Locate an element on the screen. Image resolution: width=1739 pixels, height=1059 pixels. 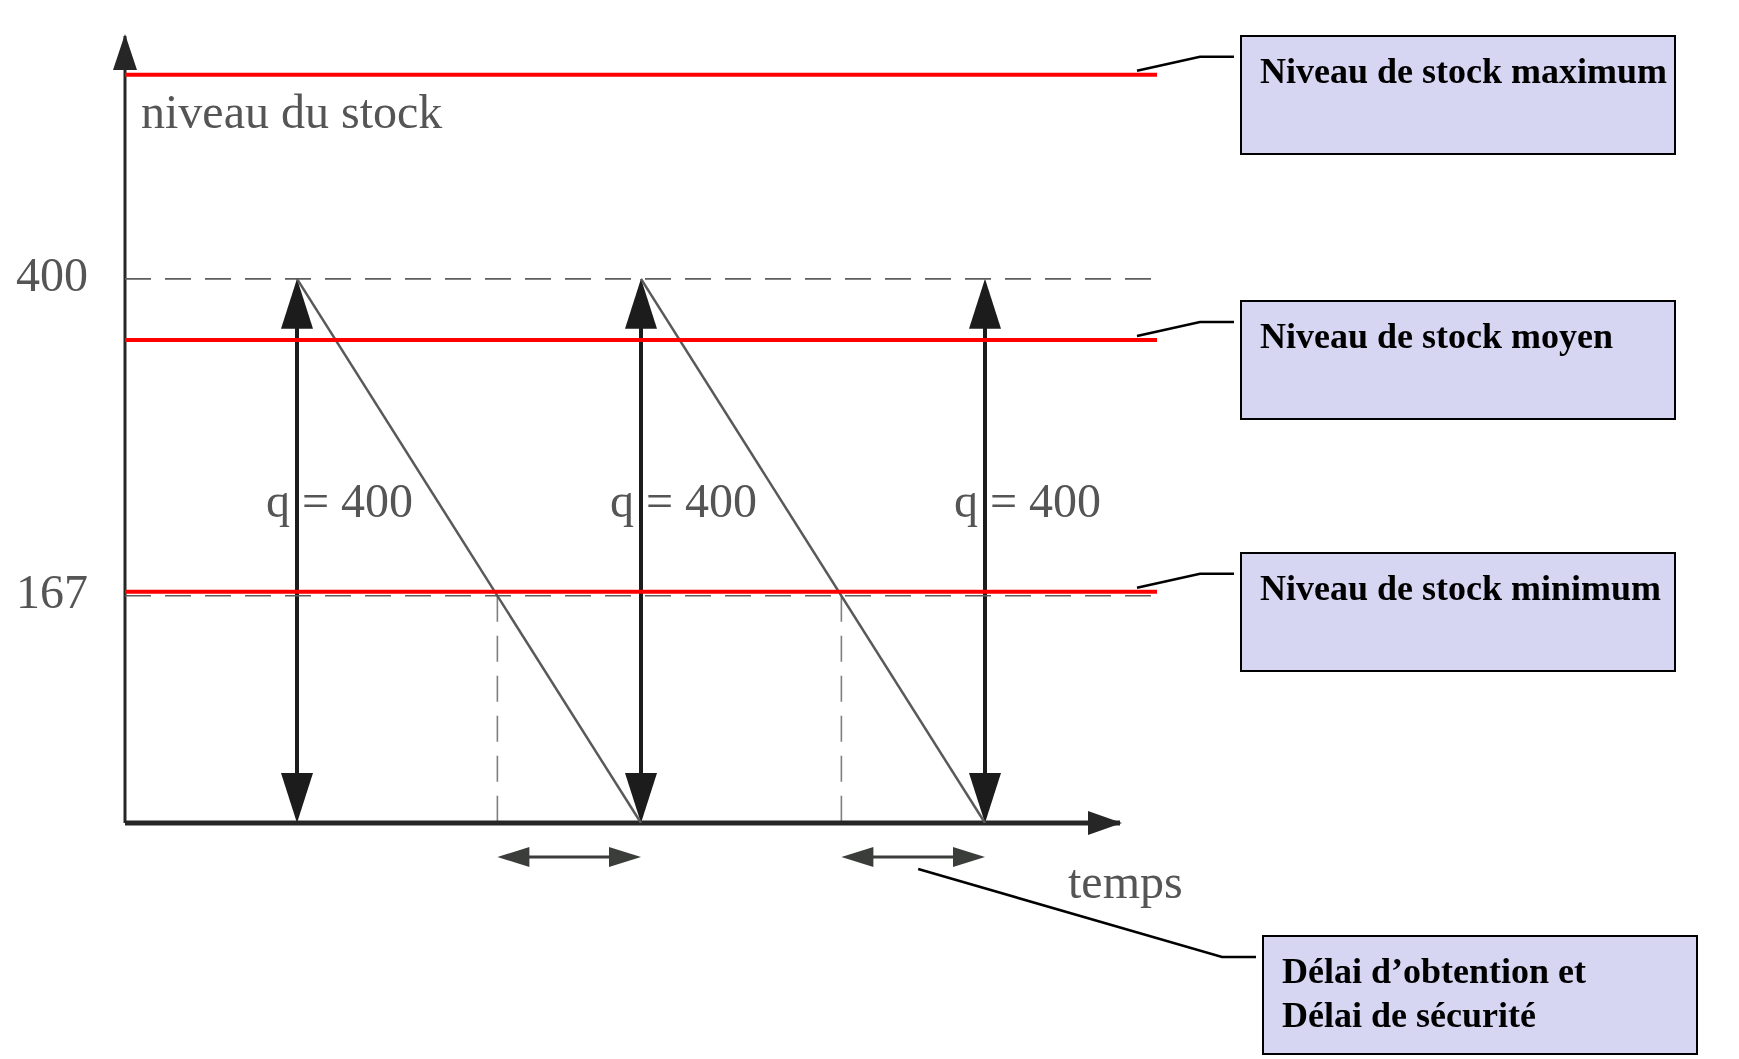
ref-line-label: Niveau de stock maximum is located at coordinates (1463, 70).